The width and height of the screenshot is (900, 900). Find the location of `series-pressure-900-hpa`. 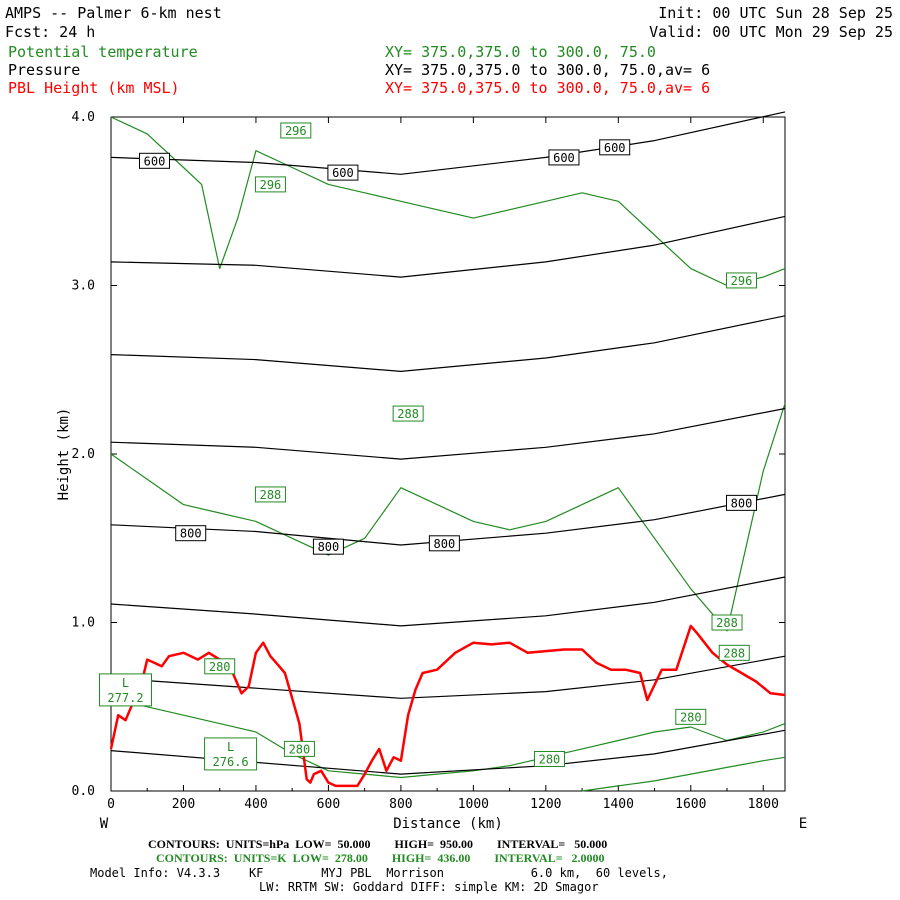

series-pressure-900-hpa is located at coordinates (448, 677).